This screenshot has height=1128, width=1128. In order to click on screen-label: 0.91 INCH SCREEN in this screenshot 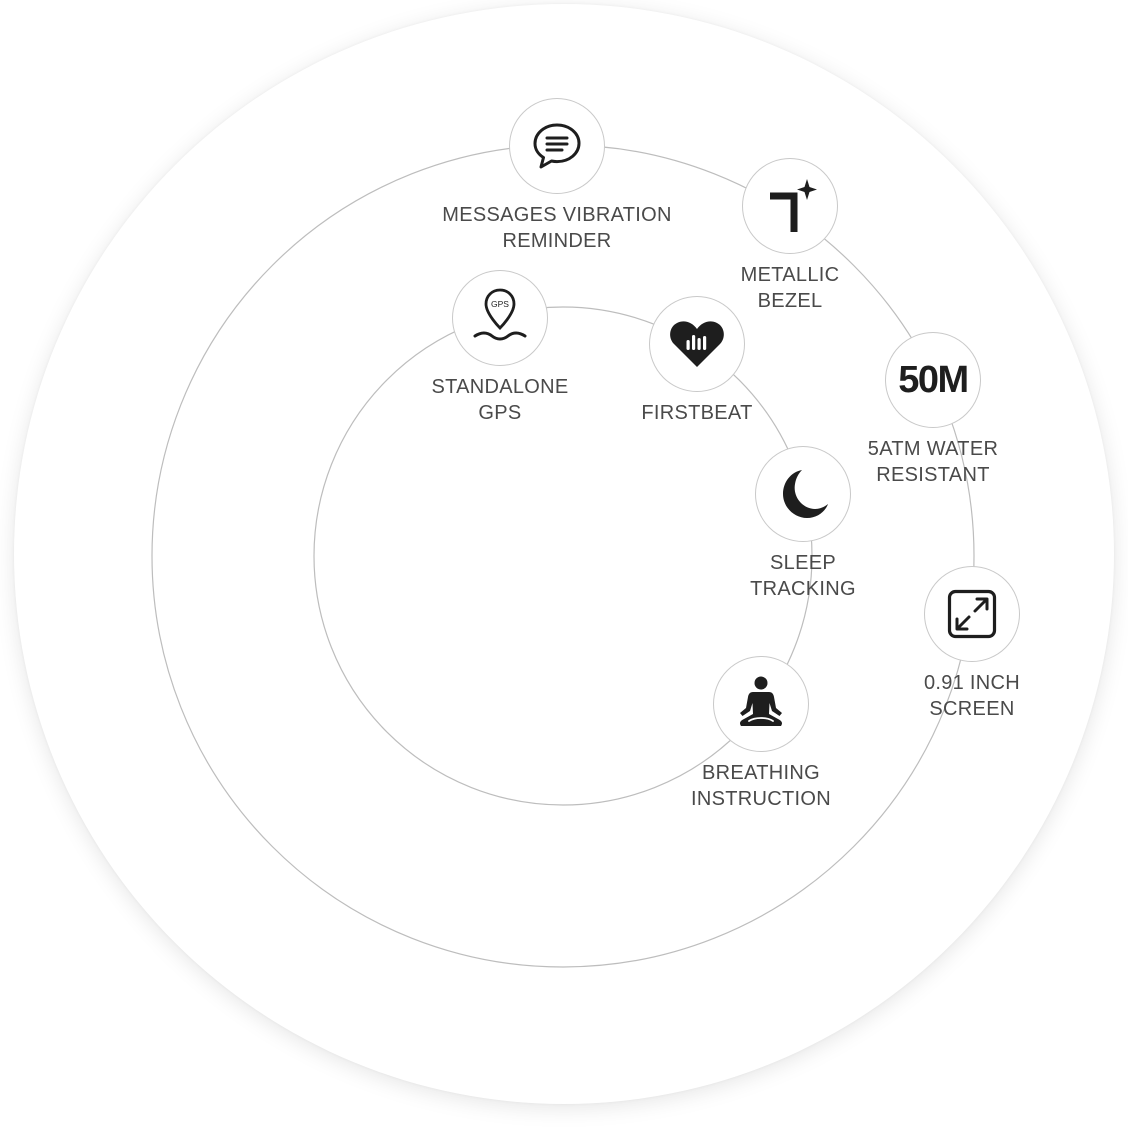, I will do `click(972, 696)`.